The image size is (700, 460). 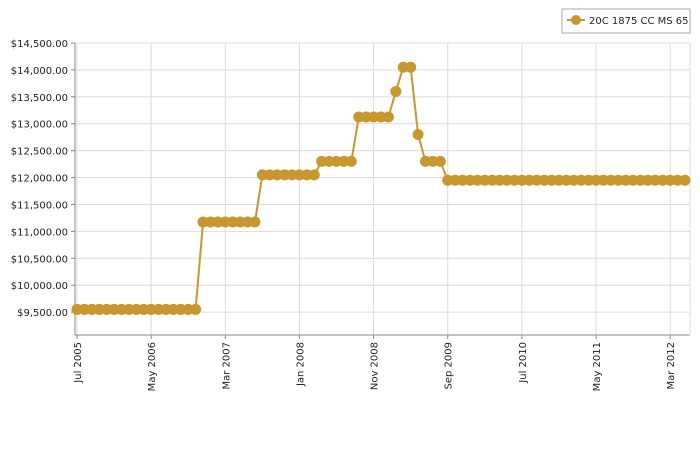 What do you see at coordinates (39, 71) in the screenshot?
I see `y-tick-label: $14,000.00` at bounding box center [39, 71].